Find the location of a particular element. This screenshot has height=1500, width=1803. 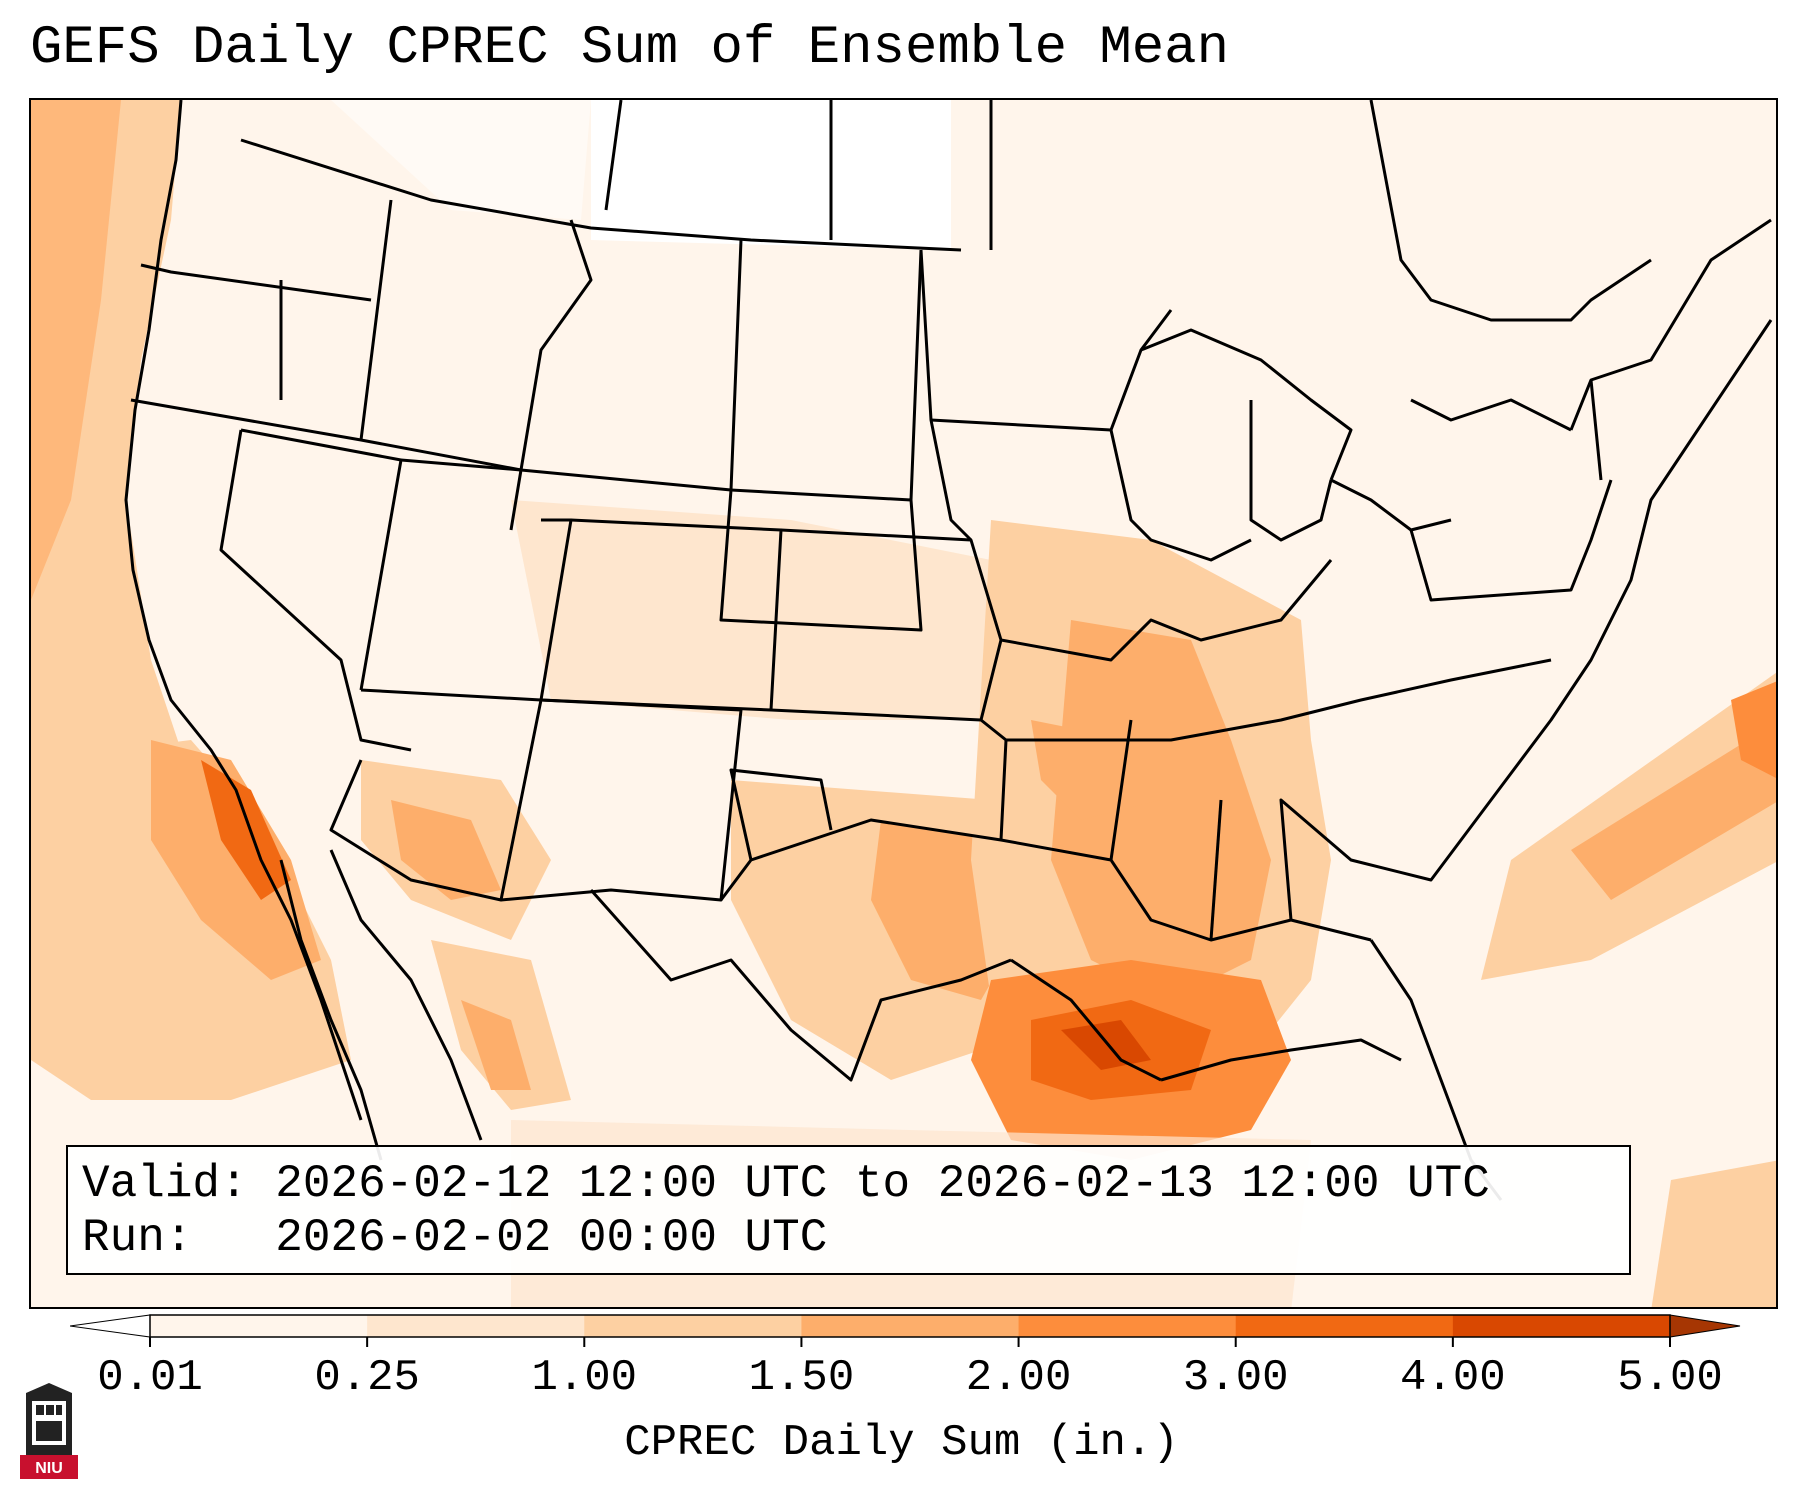

run-label: Run: is located at coordinates (137, 1238).